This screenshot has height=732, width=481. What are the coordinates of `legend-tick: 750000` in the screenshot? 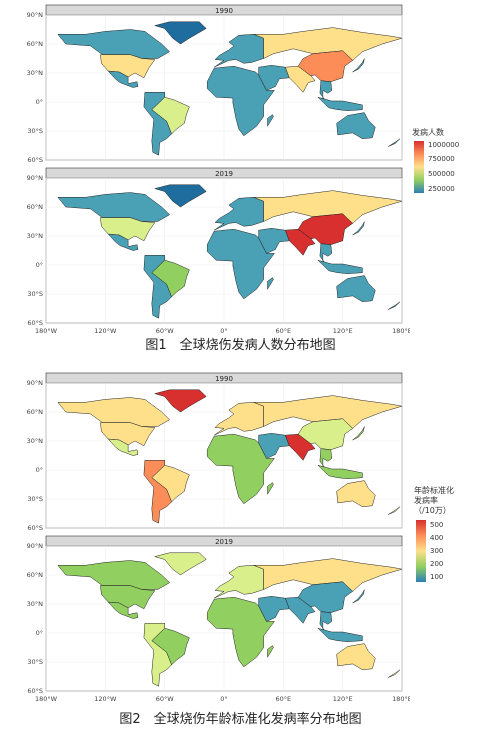 It's located at (441, 159).